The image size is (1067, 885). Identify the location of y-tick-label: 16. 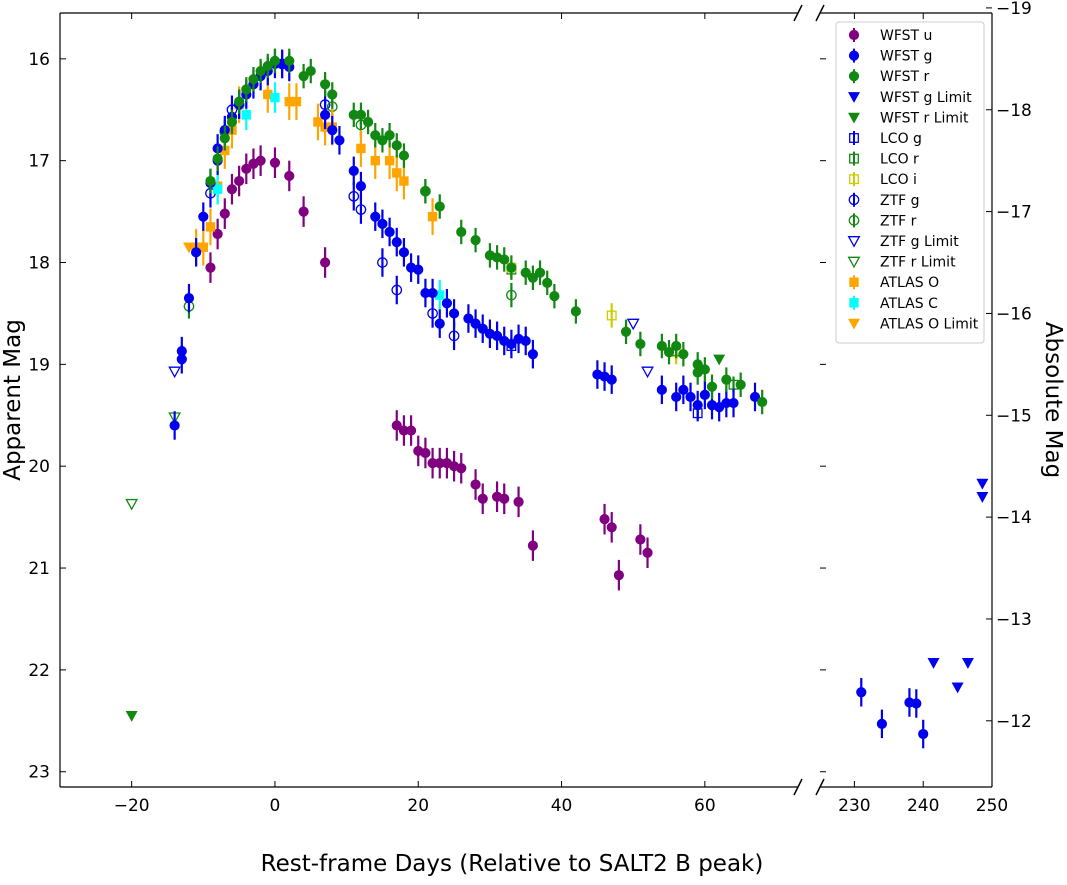
(39, 60).